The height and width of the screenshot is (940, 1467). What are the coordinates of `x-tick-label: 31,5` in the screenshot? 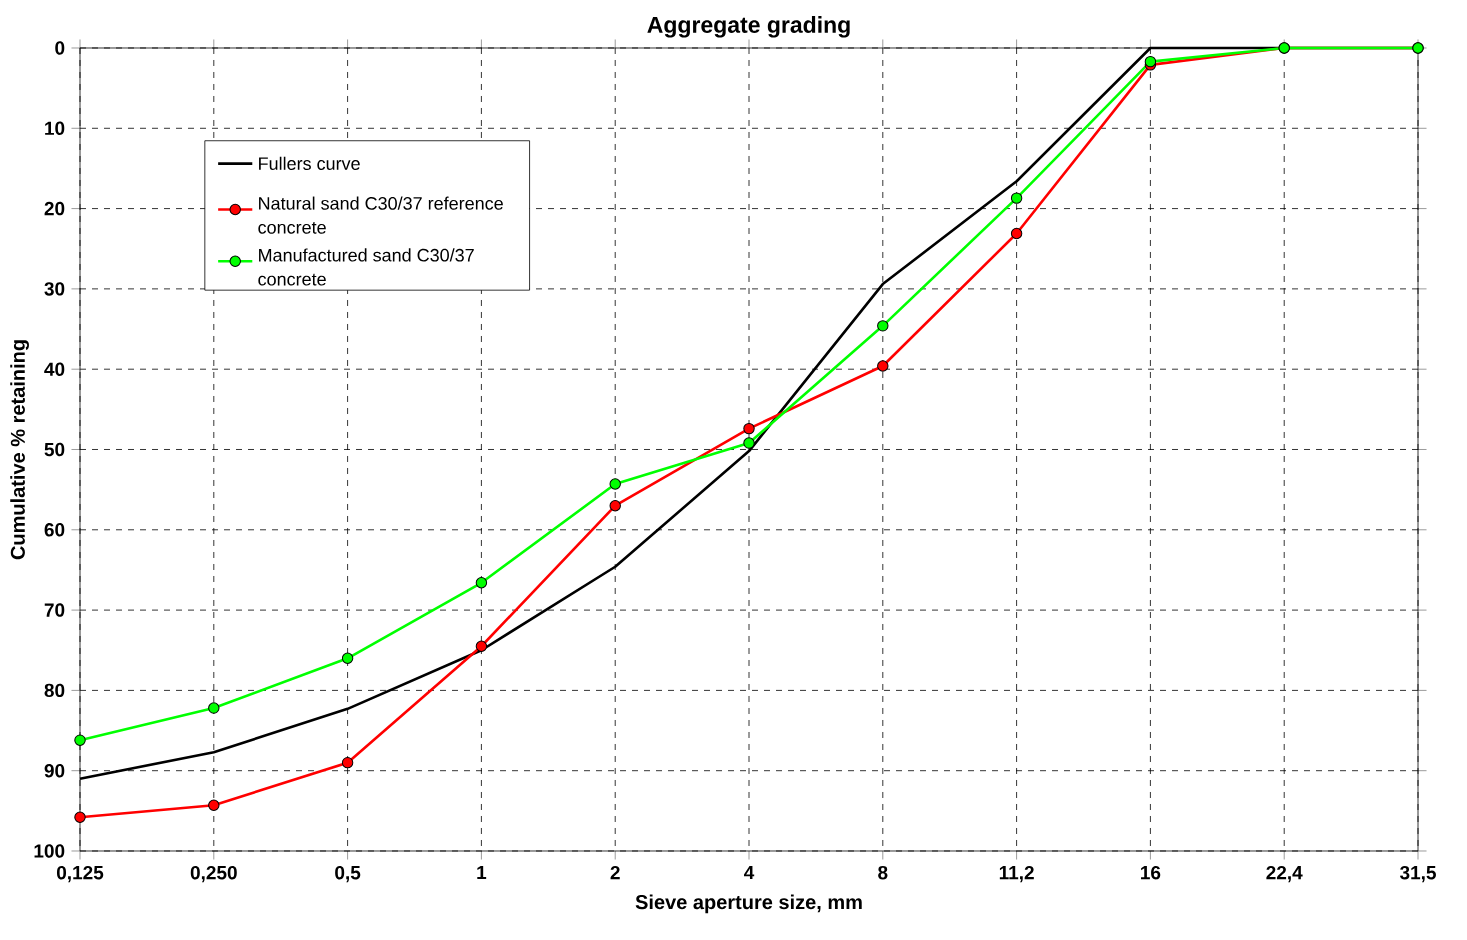 It's located at (1417, 874).